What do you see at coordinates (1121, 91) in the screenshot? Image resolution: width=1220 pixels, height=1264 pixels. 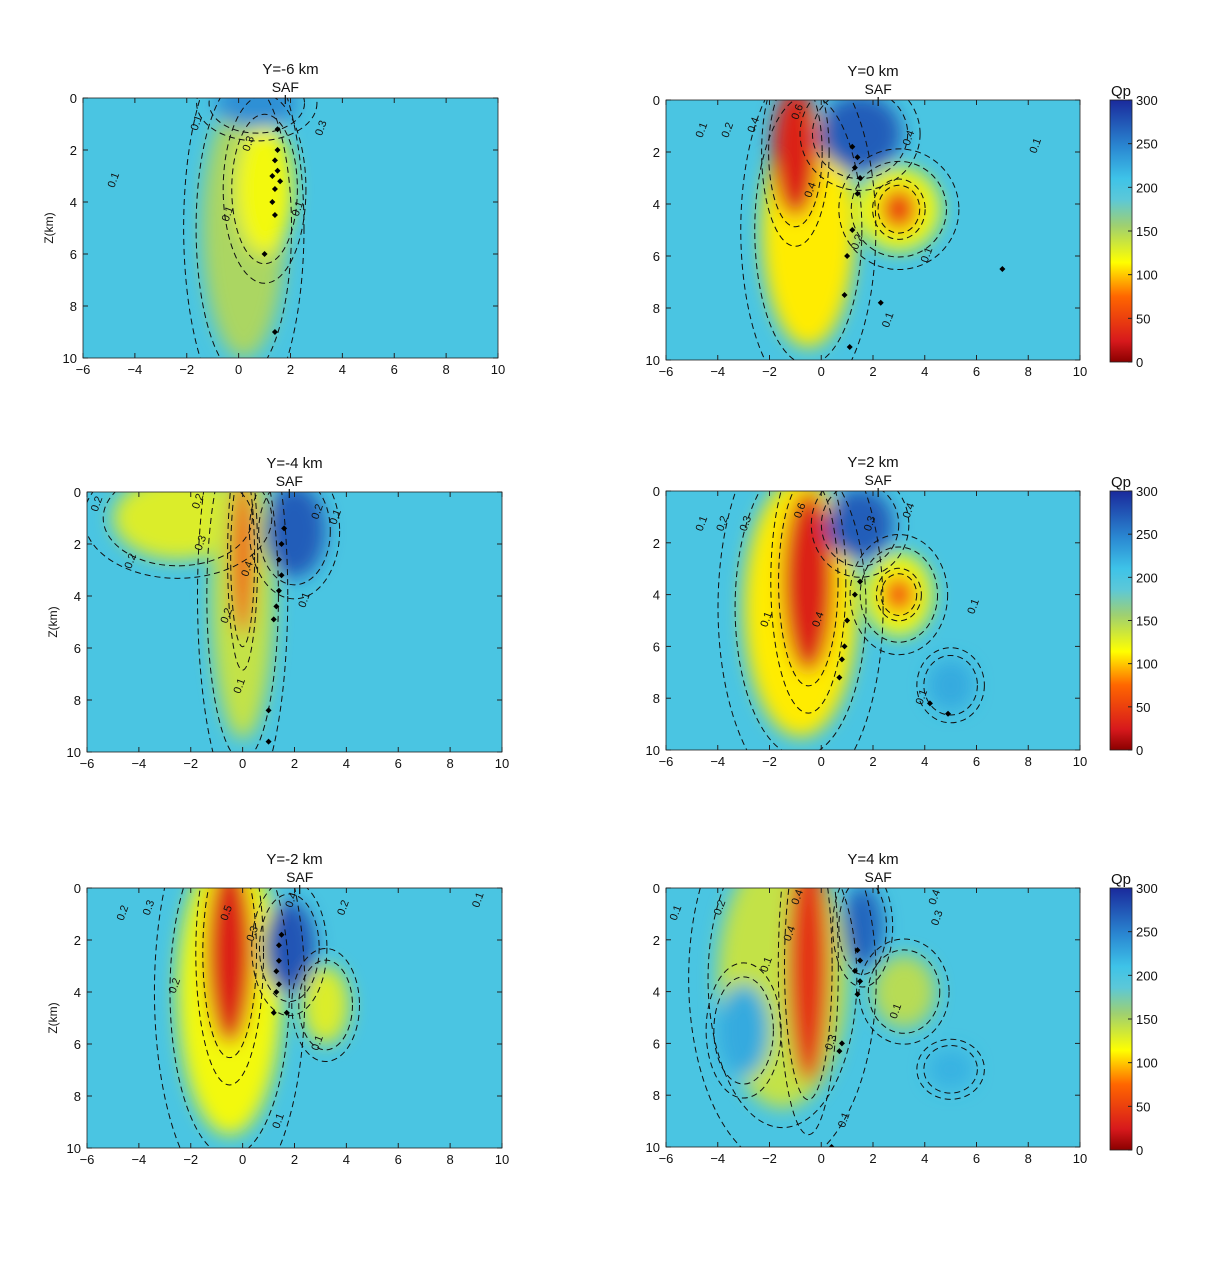 I see `colorbar-title: Qp` at bounding box center [1121, 91].